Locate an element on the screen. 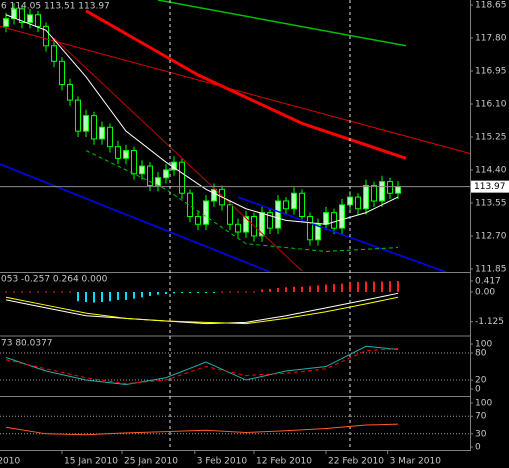 Image resolution: width=509 pixels, height=468 pixels. y-tick-label: 113.55 is located at coordinates (491, 203).